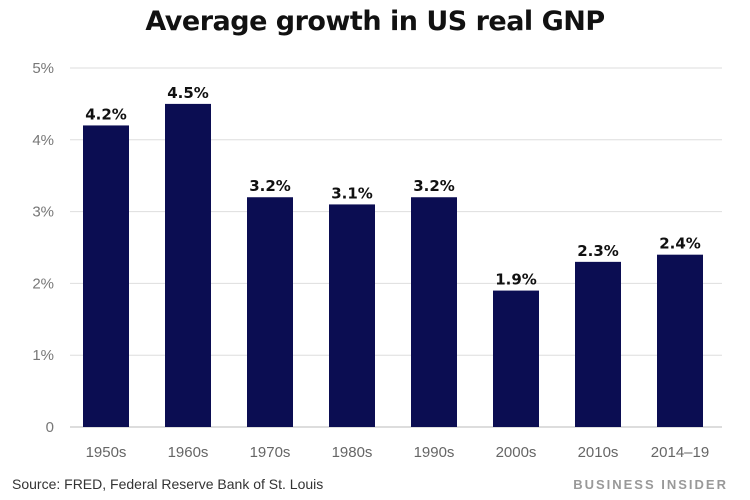  I want to click on x-tick-label: 2014–19, so click(680, 452).